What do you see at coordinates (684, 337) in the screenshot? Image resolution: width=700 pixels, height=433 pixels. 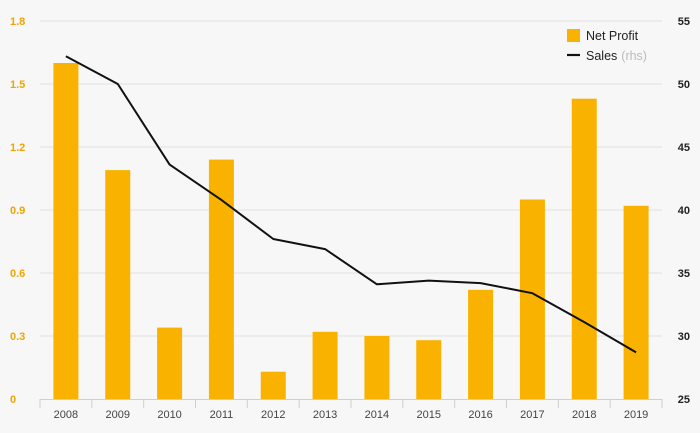 I see `right-tick-label: 30` at bounding box center [684, 337].